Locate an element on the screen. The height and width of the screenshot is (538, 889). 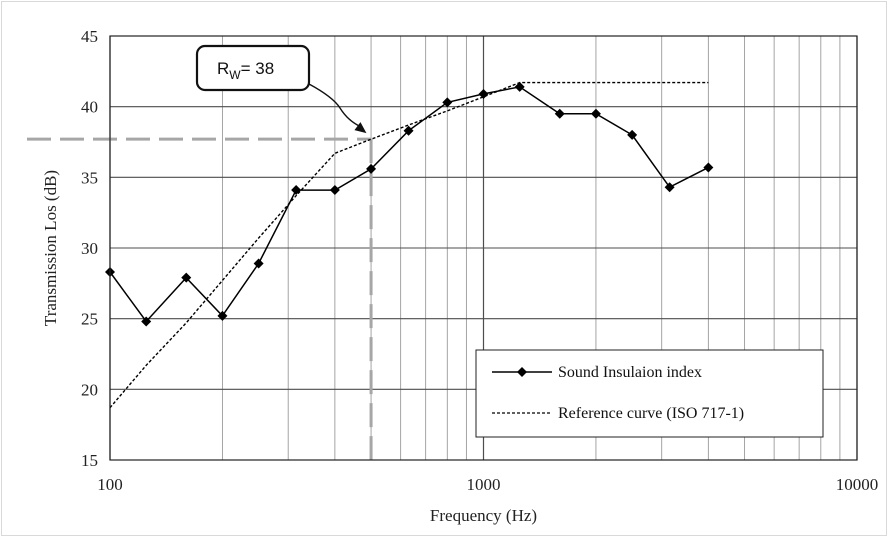
legend-box is located at coordinates (649, 393).